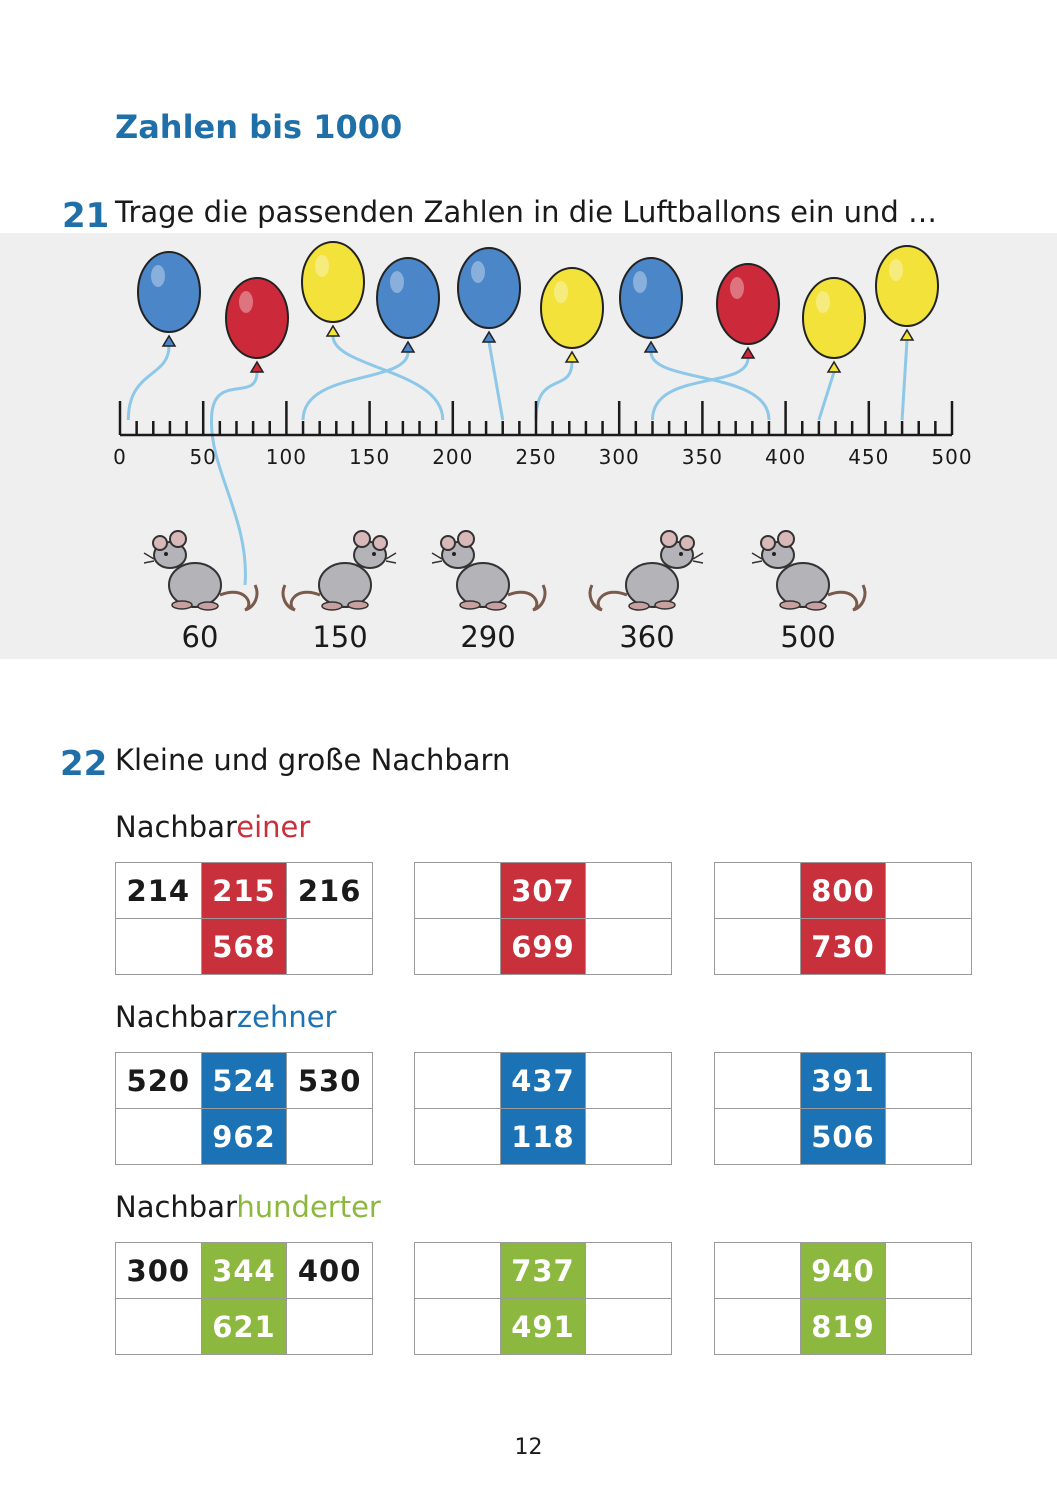 This screenshot has width=1057, height=1500. What do you see at coordinates (843, 1326) in the screenshot?
I see `table-row: 819` at bounding box center [843, 1326].